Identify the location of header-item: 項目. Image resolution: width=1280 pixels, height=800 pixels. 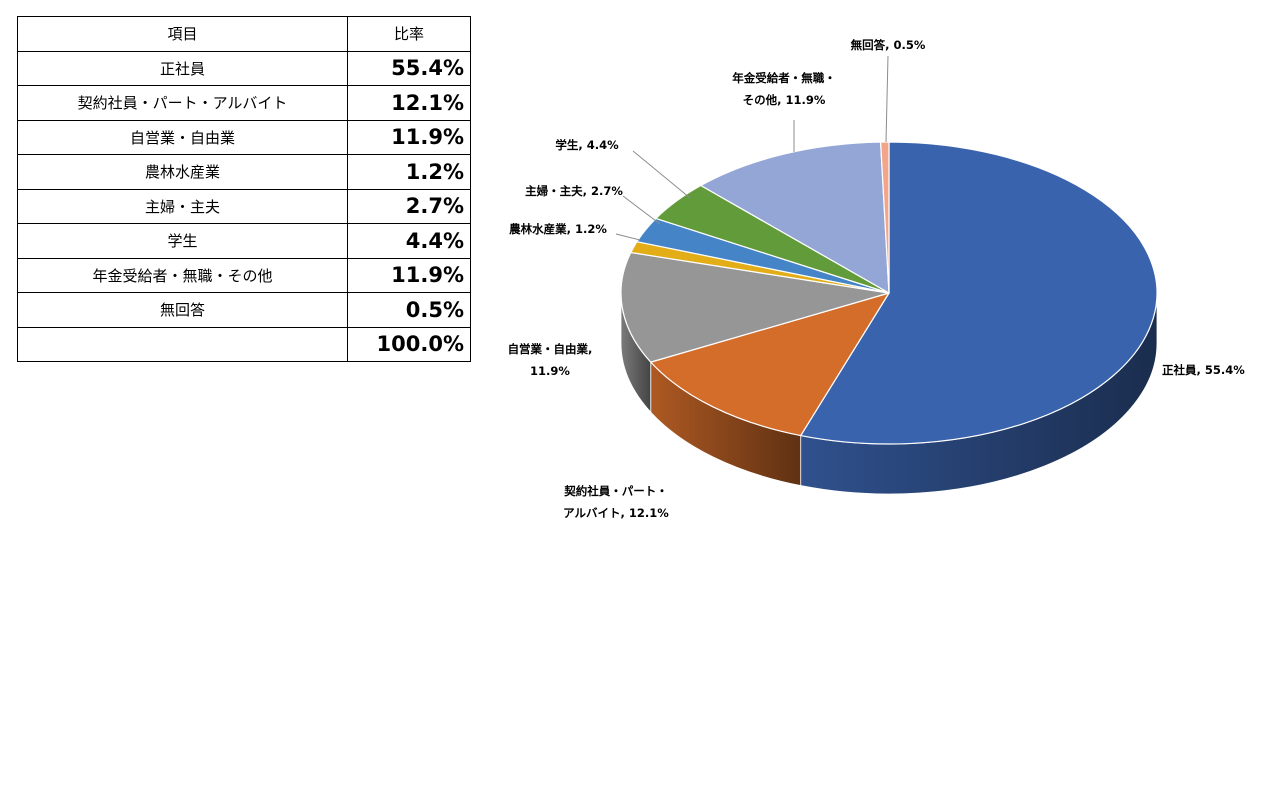
(182, 34).